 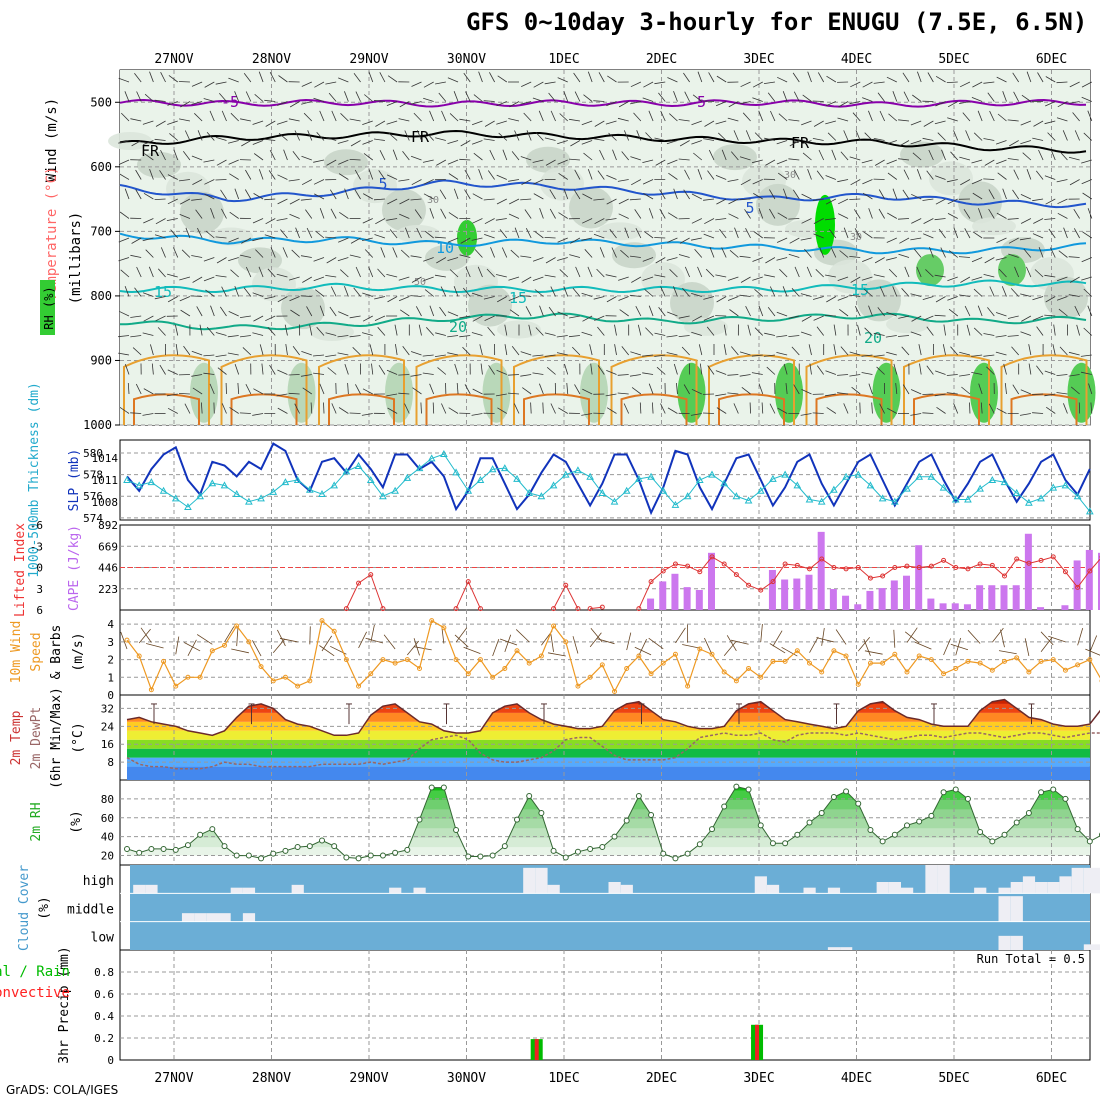 What do you see at coordinates (608, 701) in the screenshot?
I see `temp-band` at bounding box center [608, 701].